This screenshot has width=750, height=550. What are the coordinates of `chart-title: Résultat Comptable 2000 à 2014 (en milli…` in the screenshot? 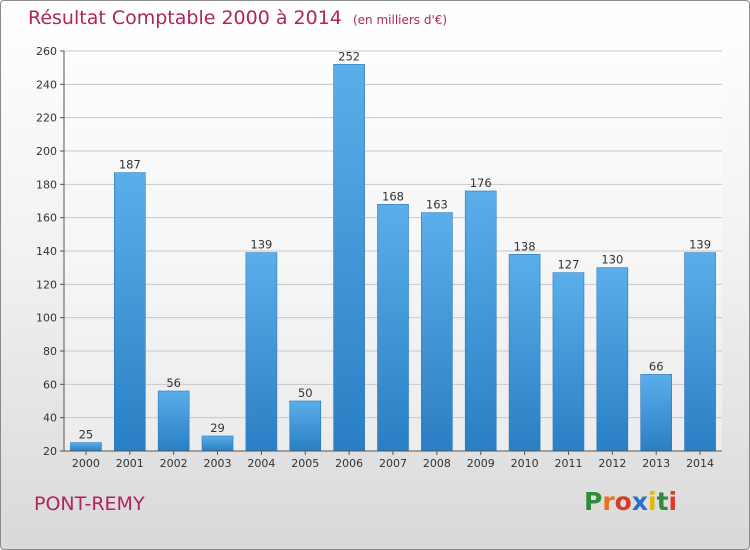 It's located at (237, 18).